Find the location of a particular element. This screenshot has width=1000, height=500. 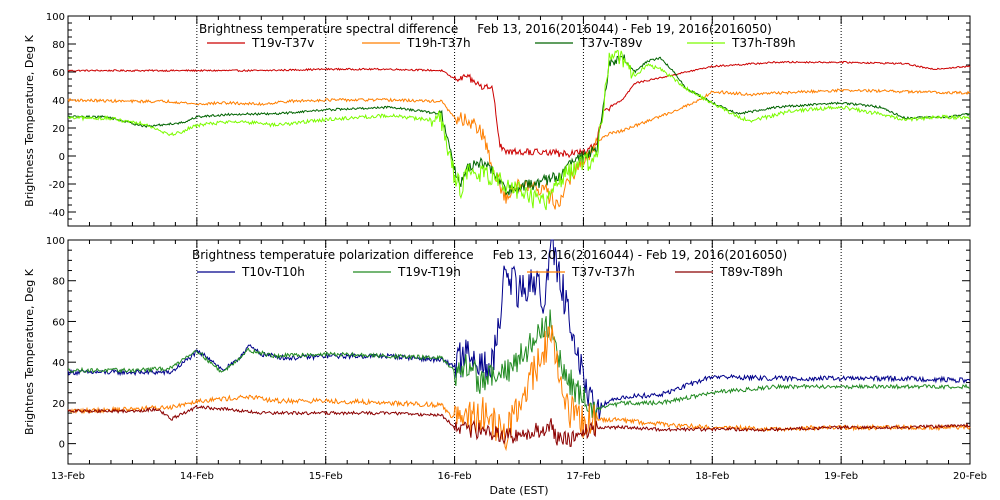

legend-label: T37v-T37h is located at coordinates (603, 272).